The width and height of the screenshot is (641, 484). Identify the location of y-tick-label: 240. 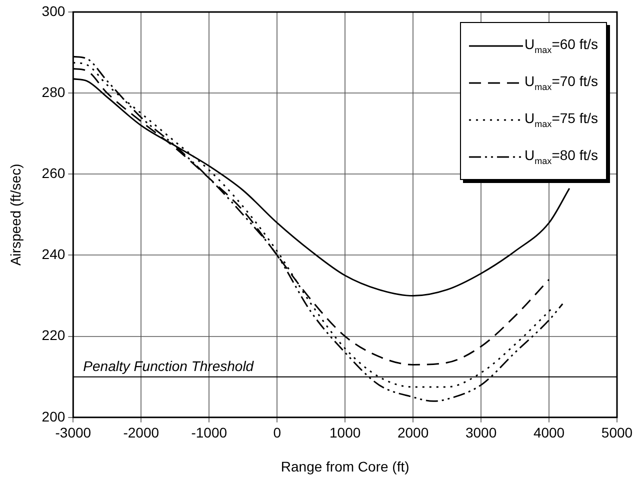
(54, 254).